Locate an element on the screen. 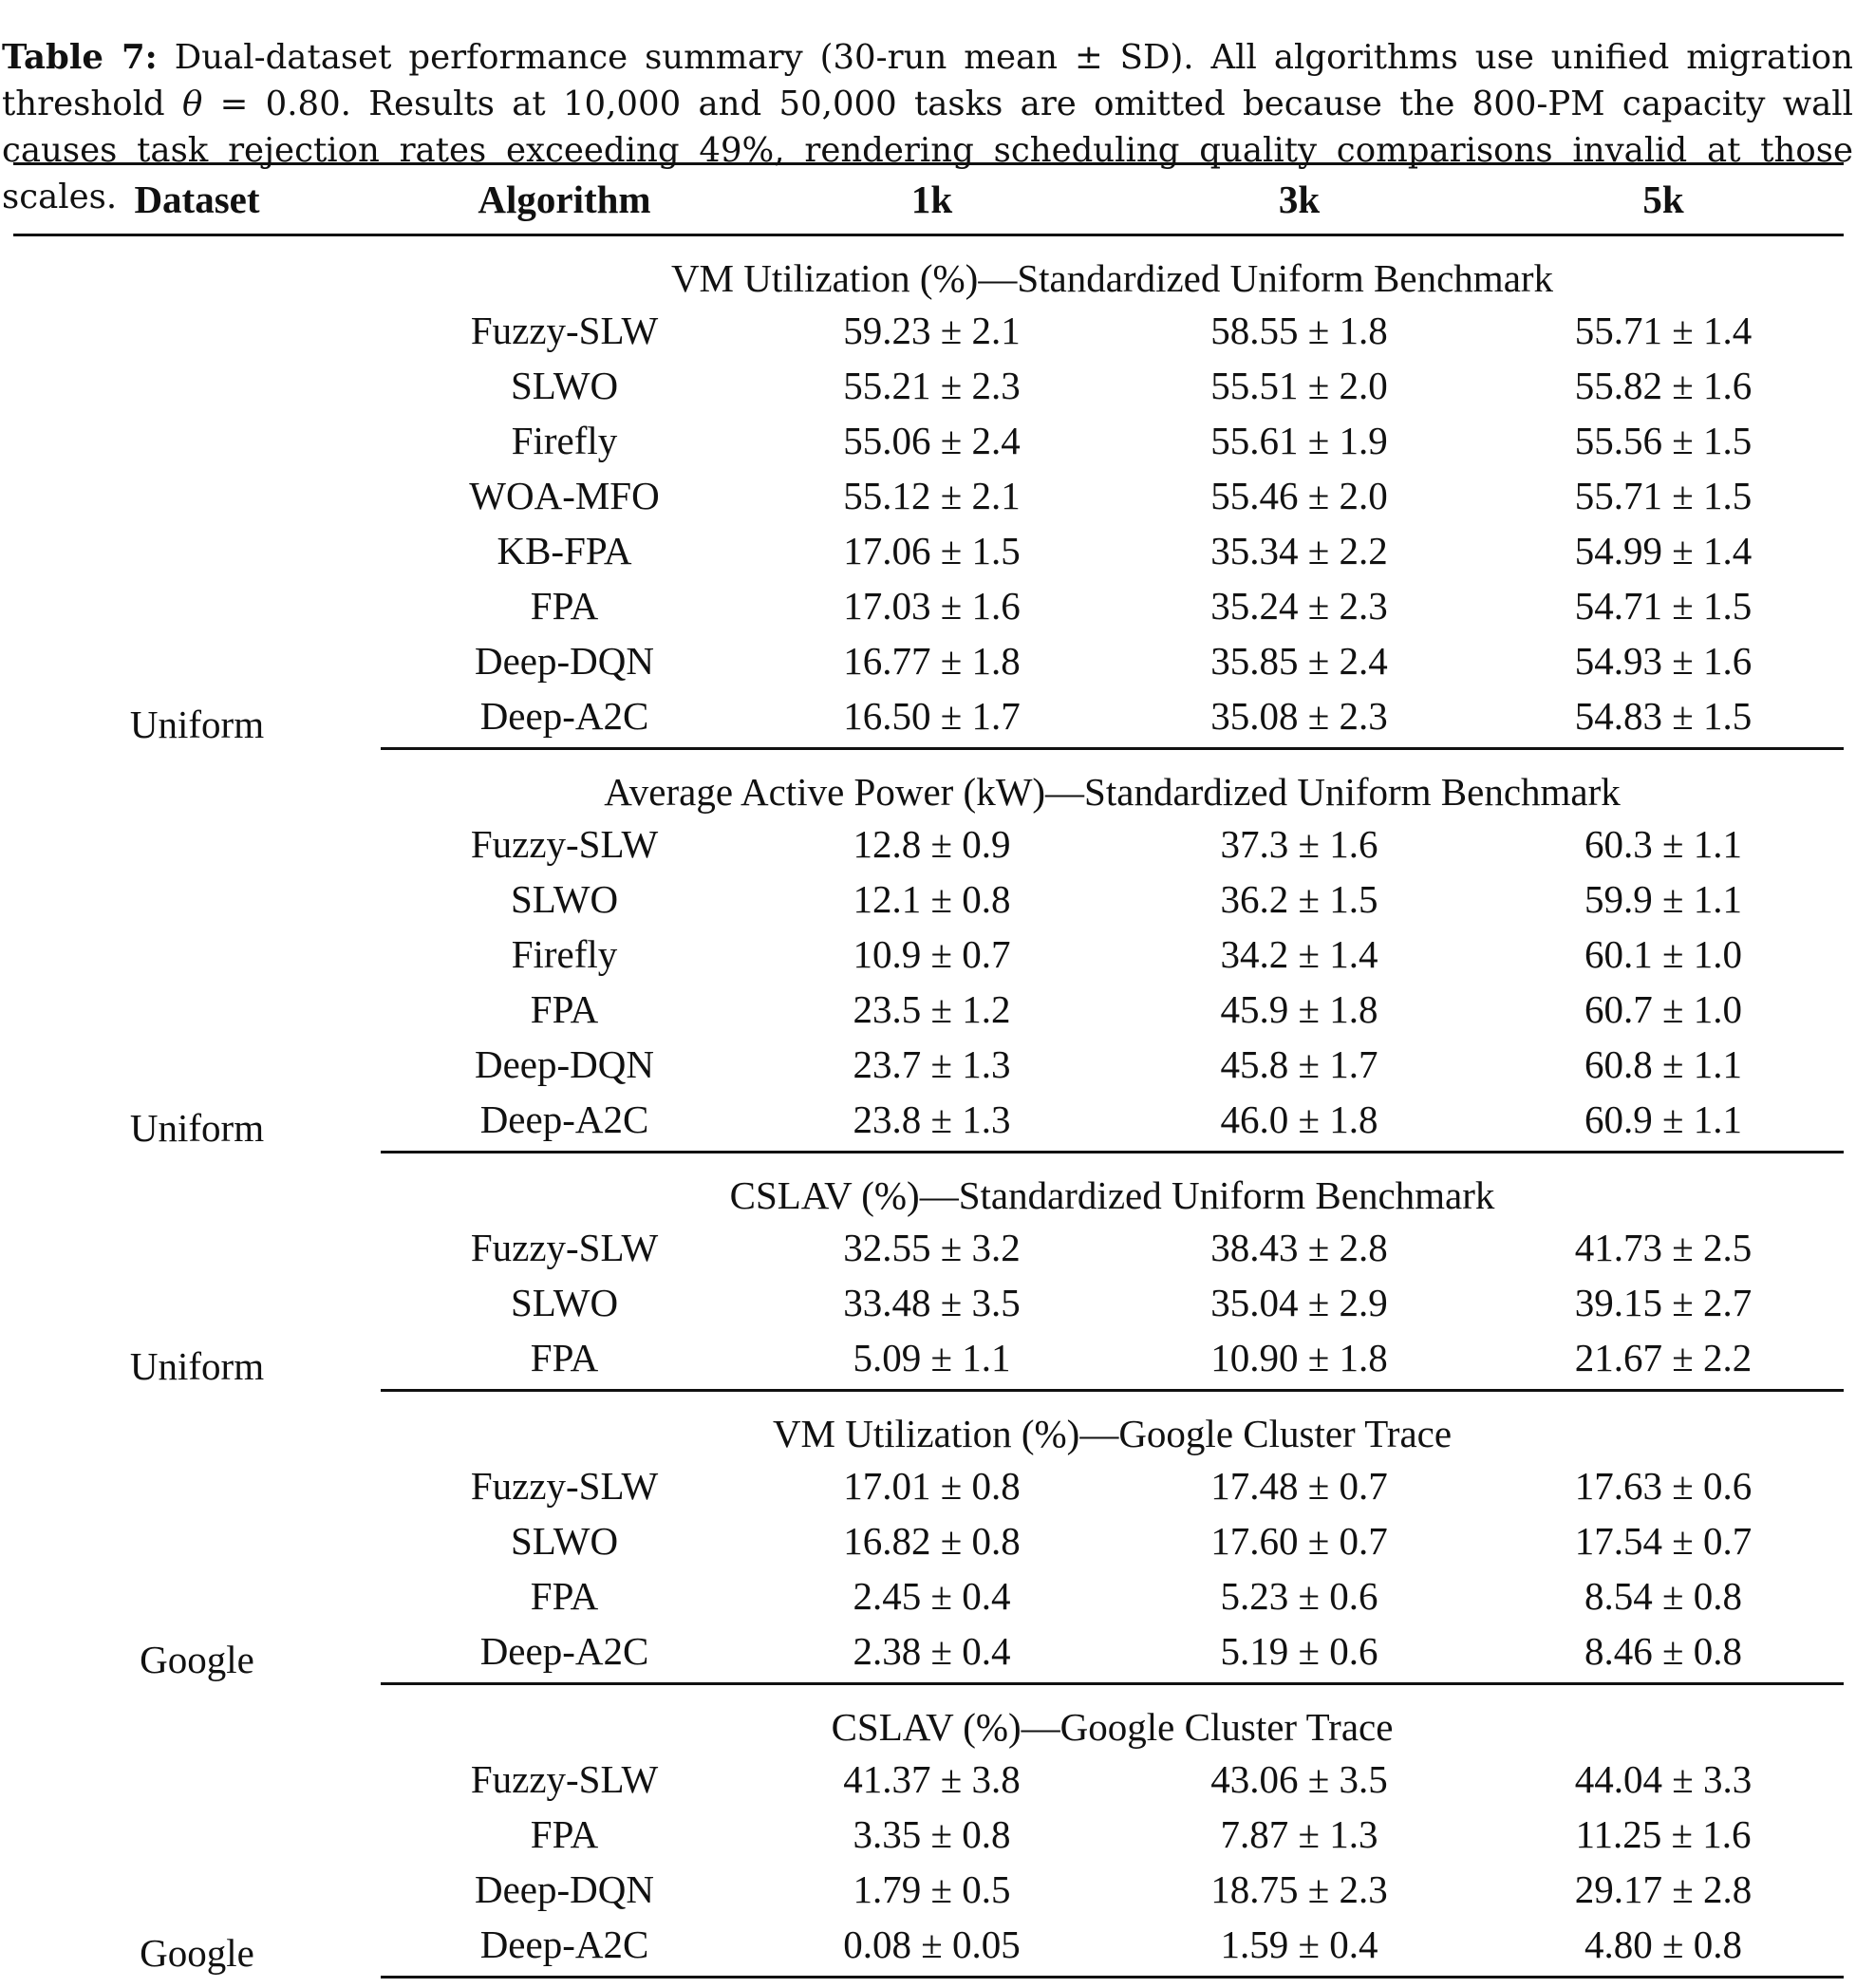 The width and height of the screenshot is (1856, 1988). algorithm-cell: SLWO is located at coordinates (564, 1302).